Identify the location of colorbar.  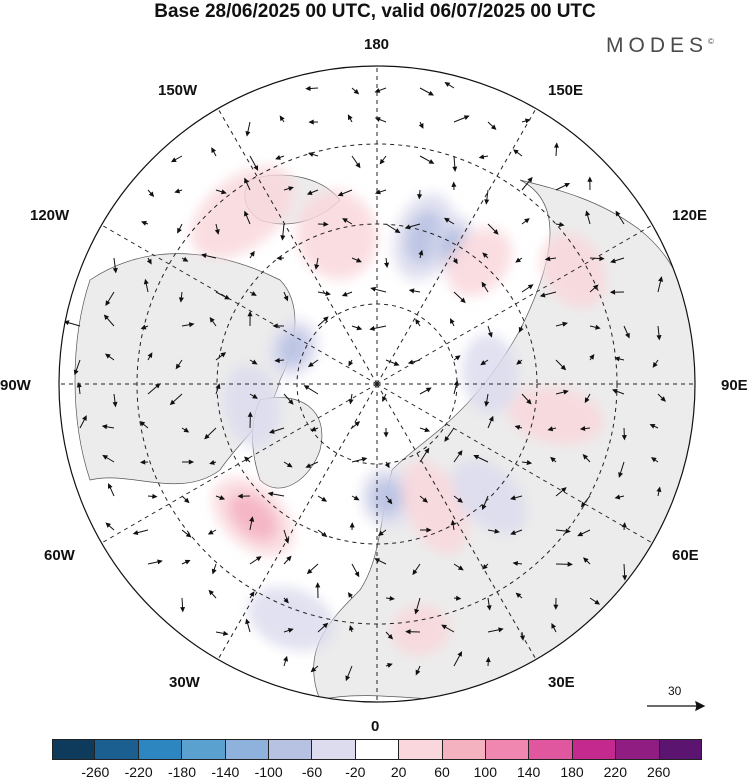
(377, 749).